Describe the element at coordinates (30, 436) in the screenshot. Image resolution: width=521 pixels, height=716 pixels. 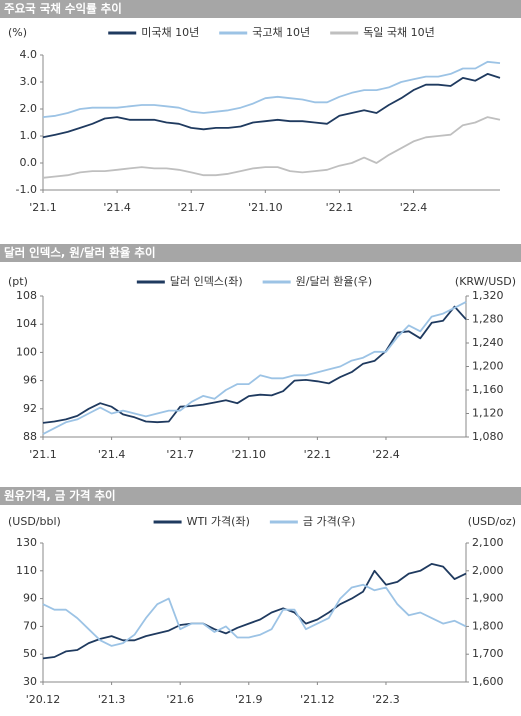
I see `y-tick-label: 88` at that location.